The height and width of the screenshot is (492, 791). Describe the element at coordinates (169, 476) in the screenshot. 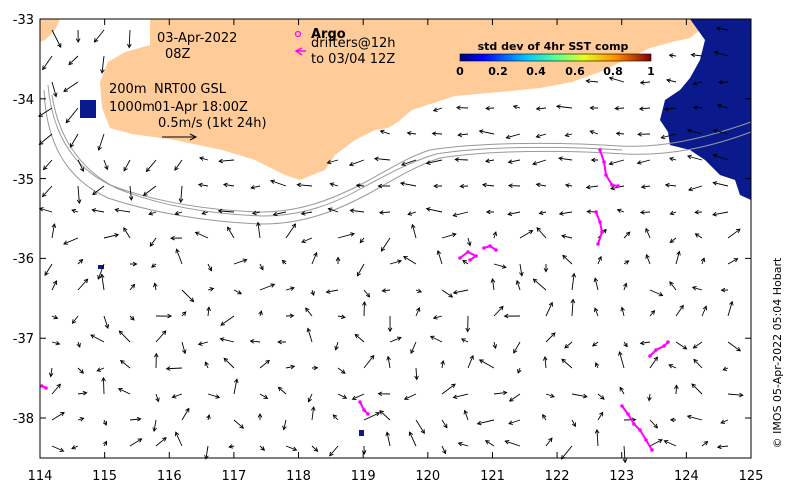

I see `x-tick-label: 116` at that location.